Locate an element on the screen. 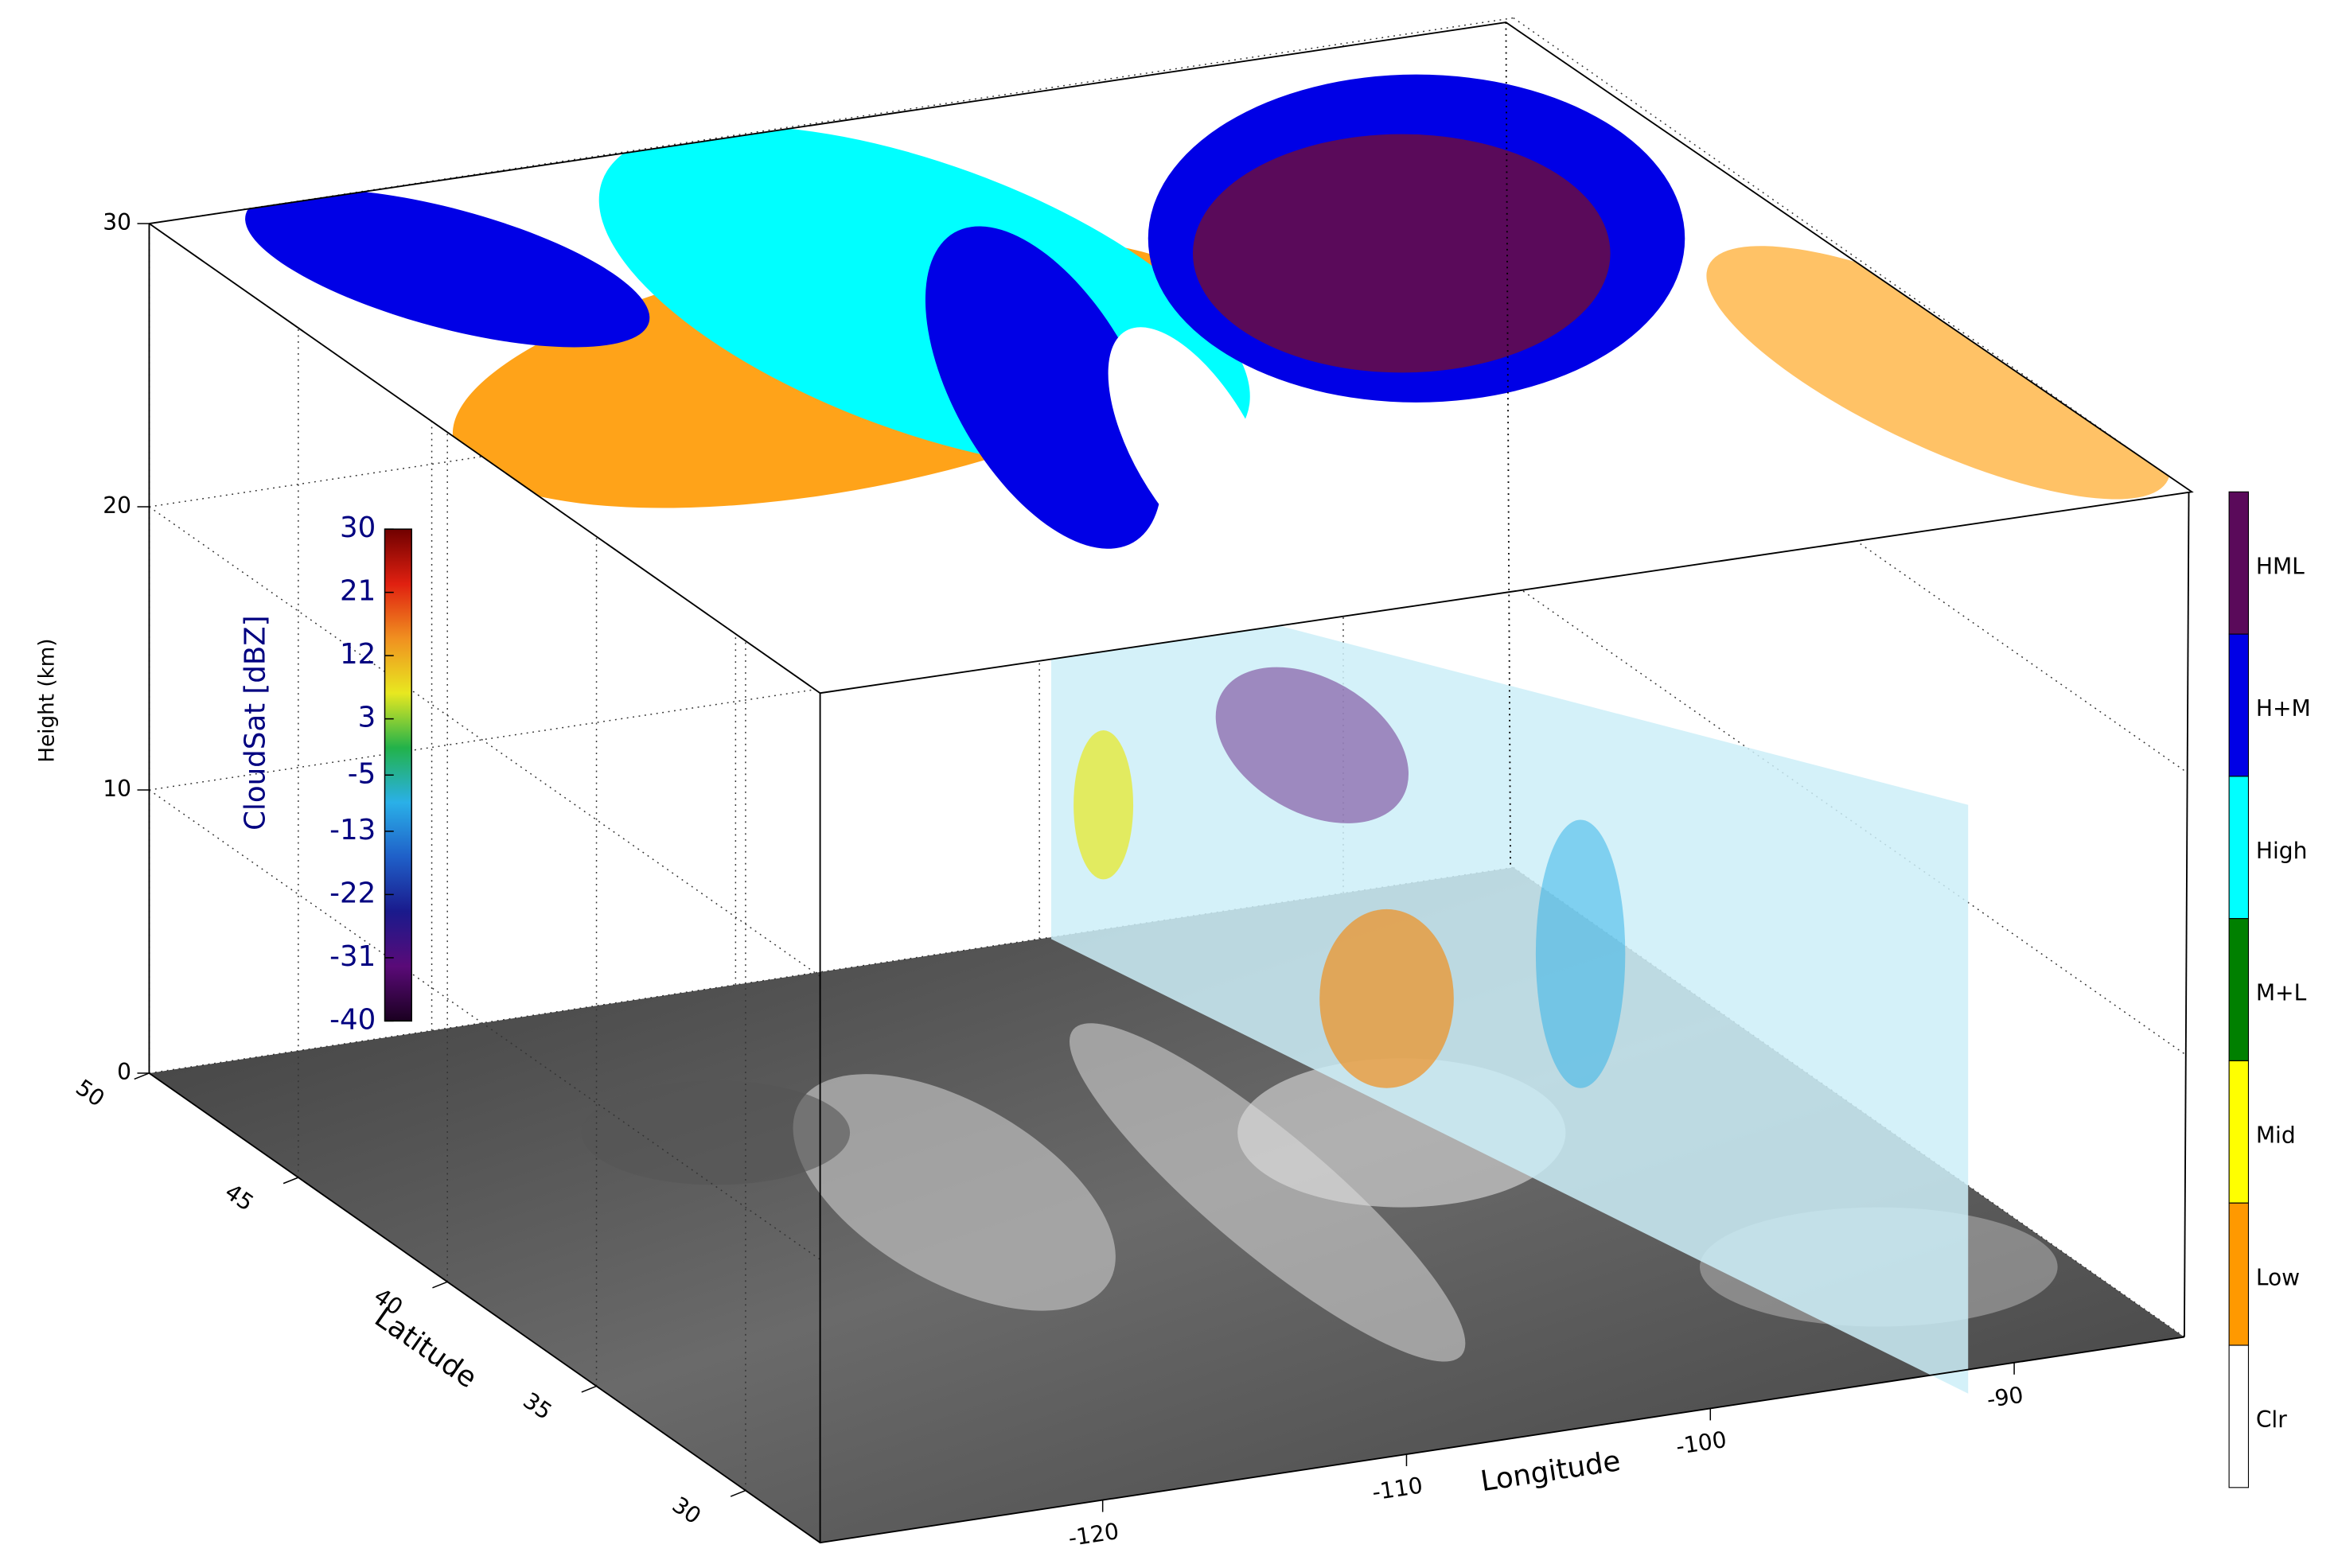 This screenshot has width=2338, height=1568. x-tick-label: -100 is located at coordinates (1701, 1443).